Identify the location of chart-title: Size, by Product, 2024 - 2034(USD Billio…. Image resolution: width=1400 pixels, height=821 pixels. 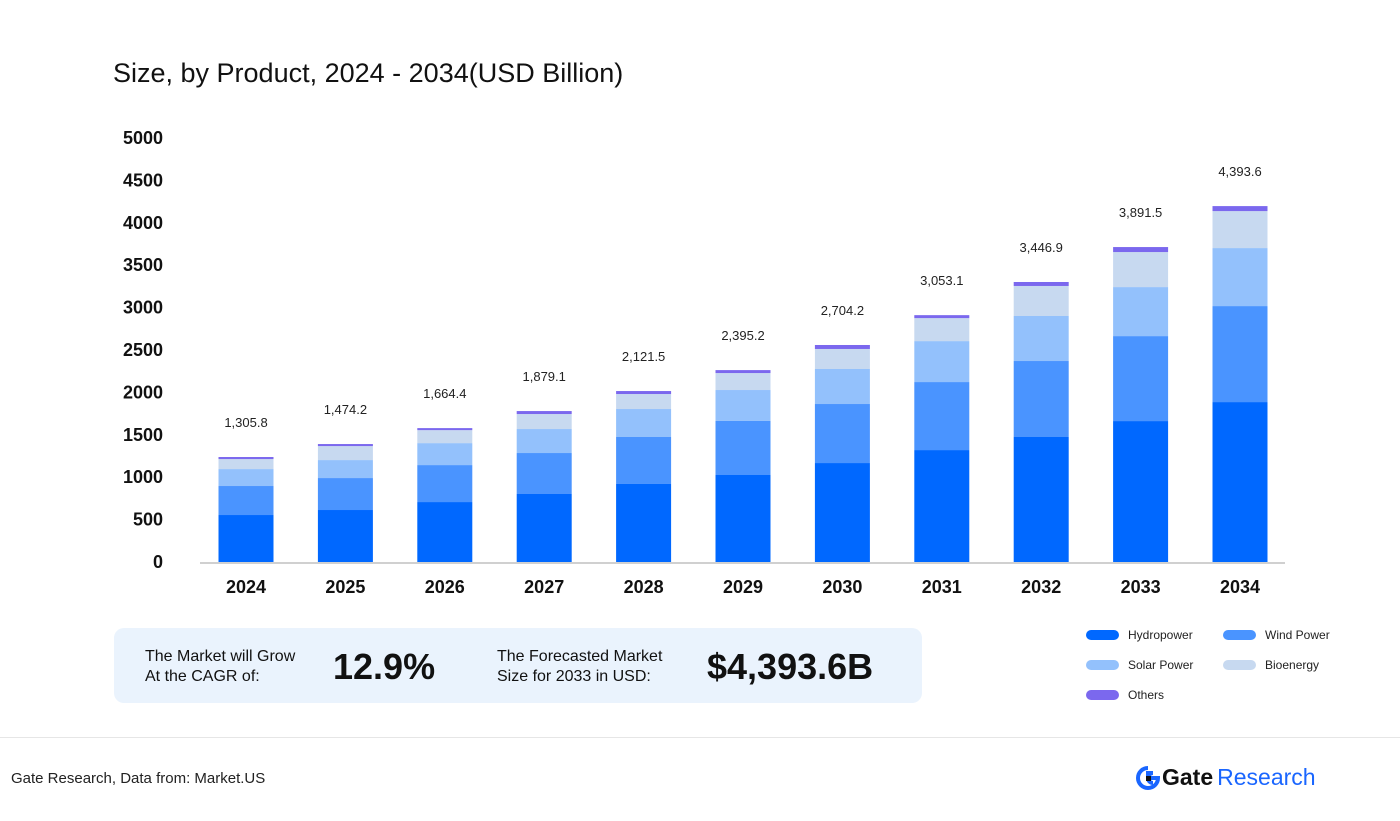
(368, 73).